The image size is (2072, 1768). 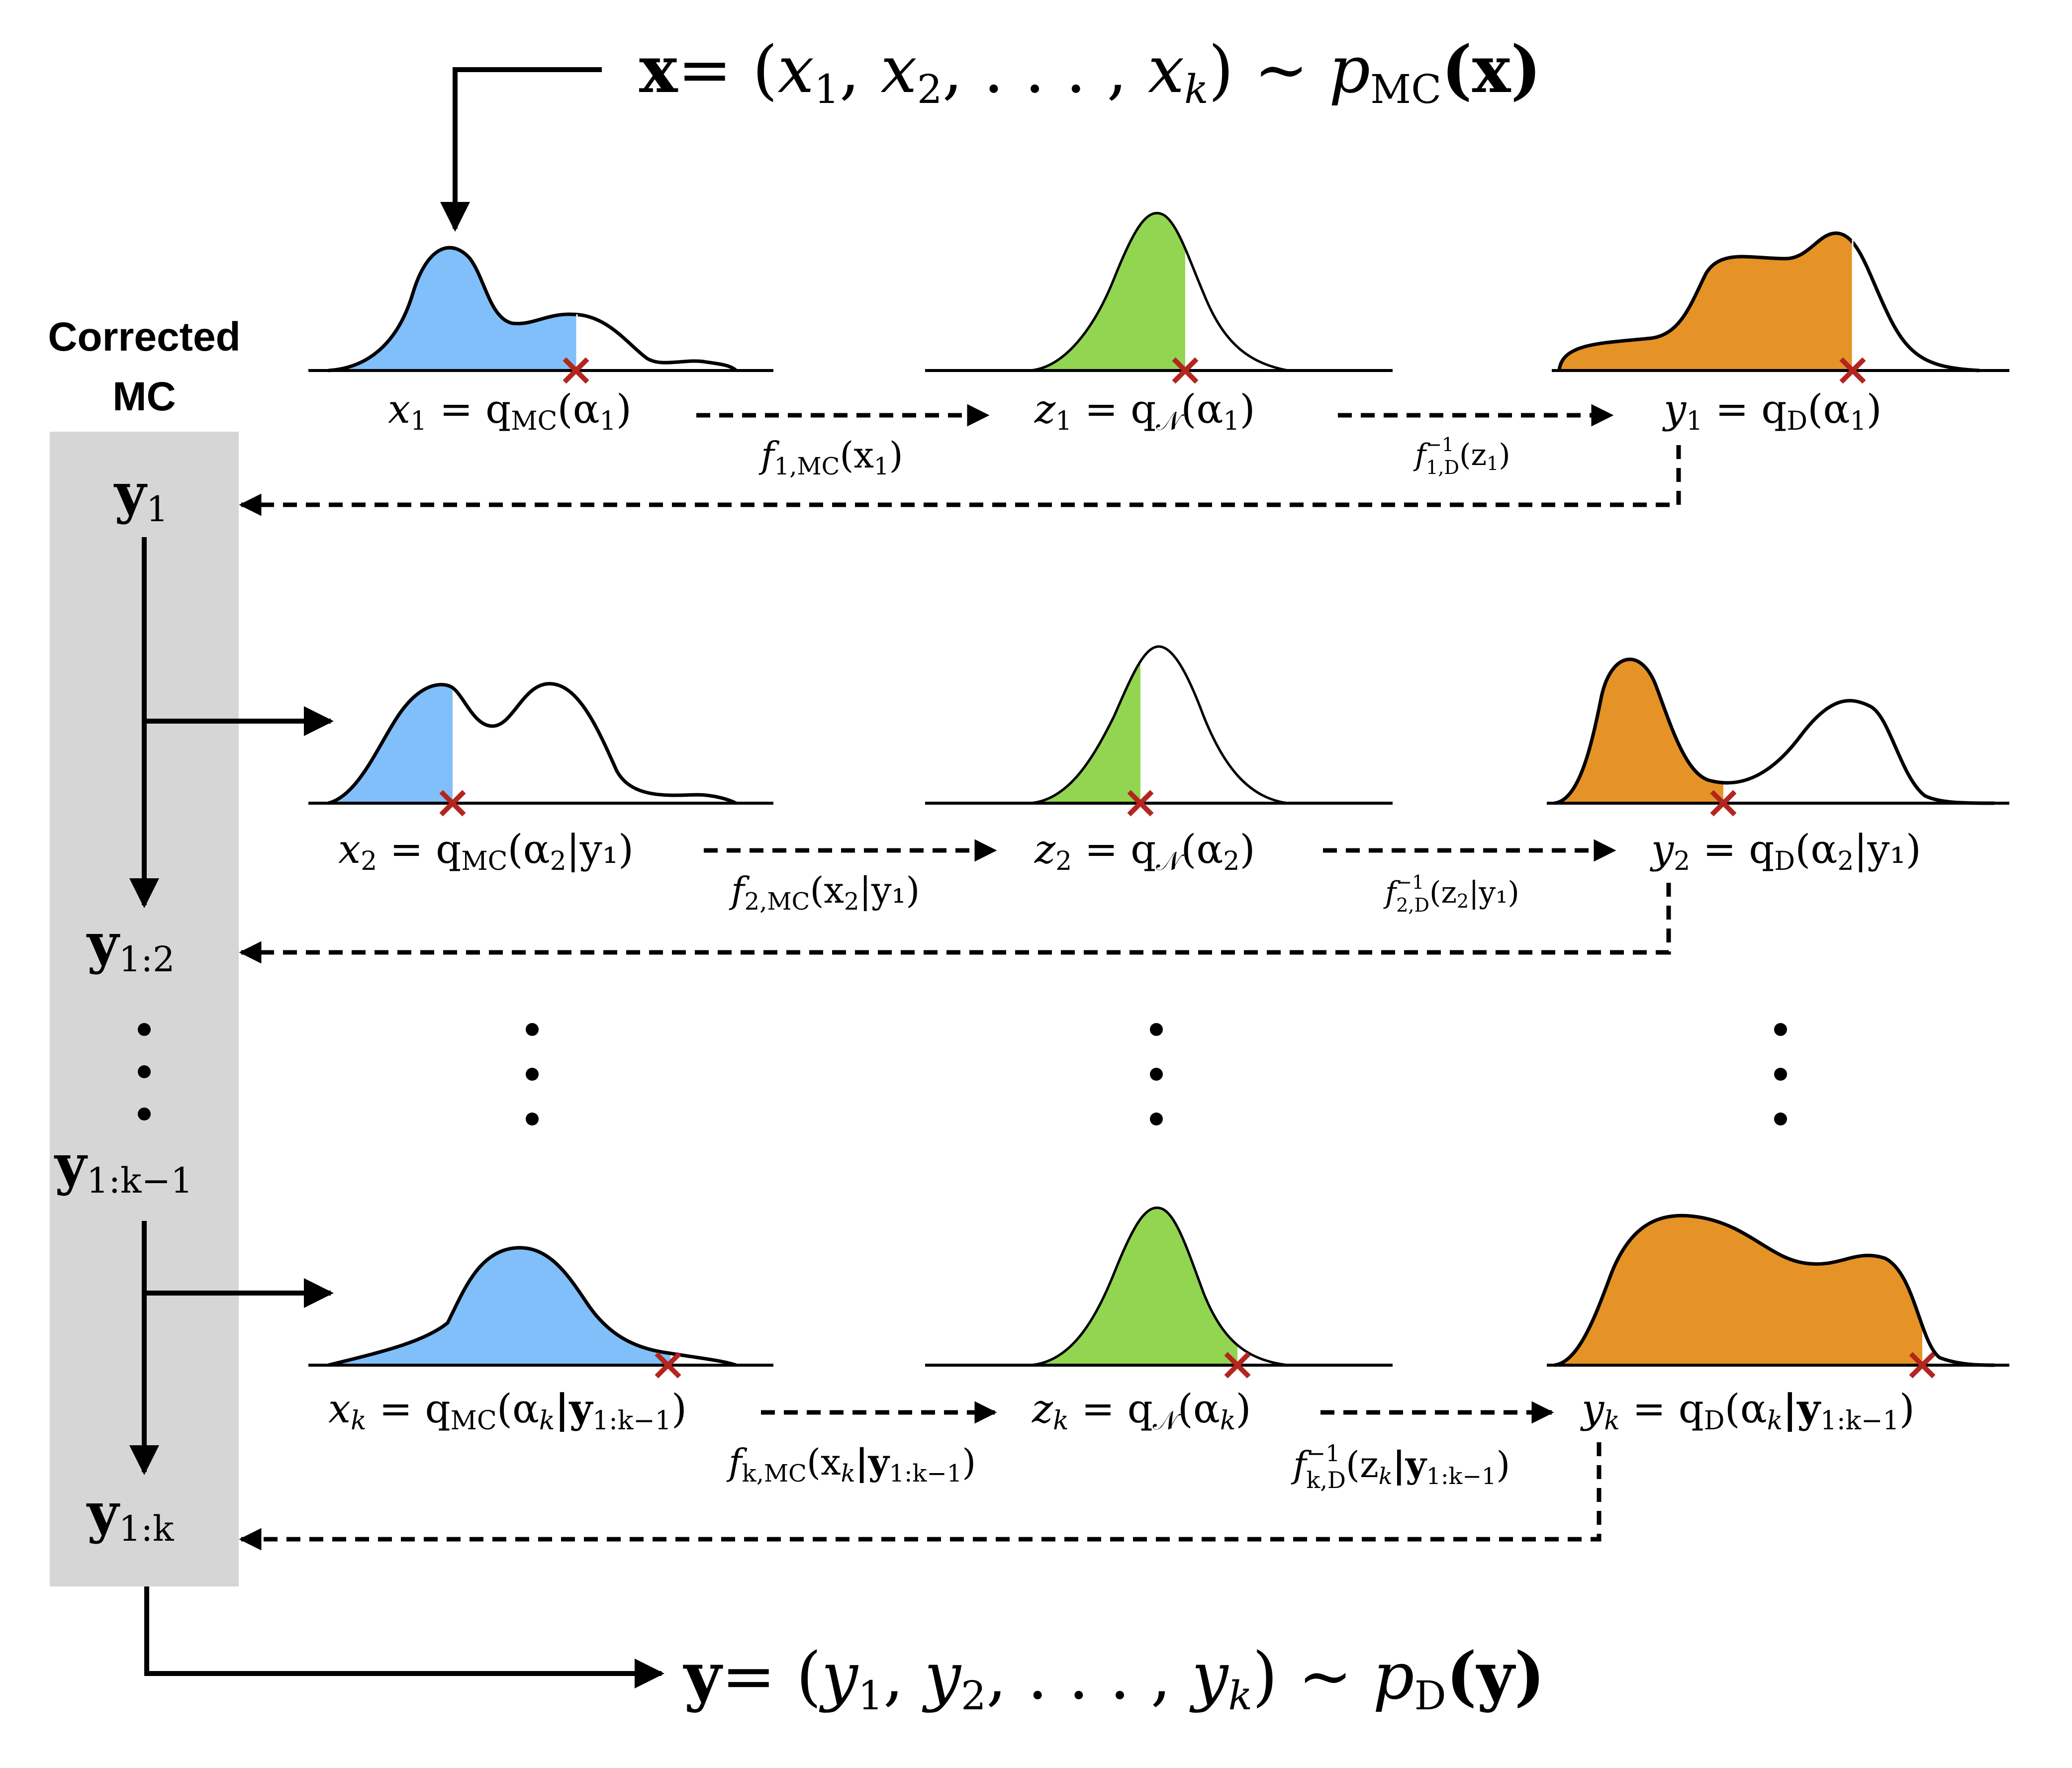 What do you see at coordinates (540, 309) in the screenshot?
I see `mc-density-row1` at bounding box center [540, 309].